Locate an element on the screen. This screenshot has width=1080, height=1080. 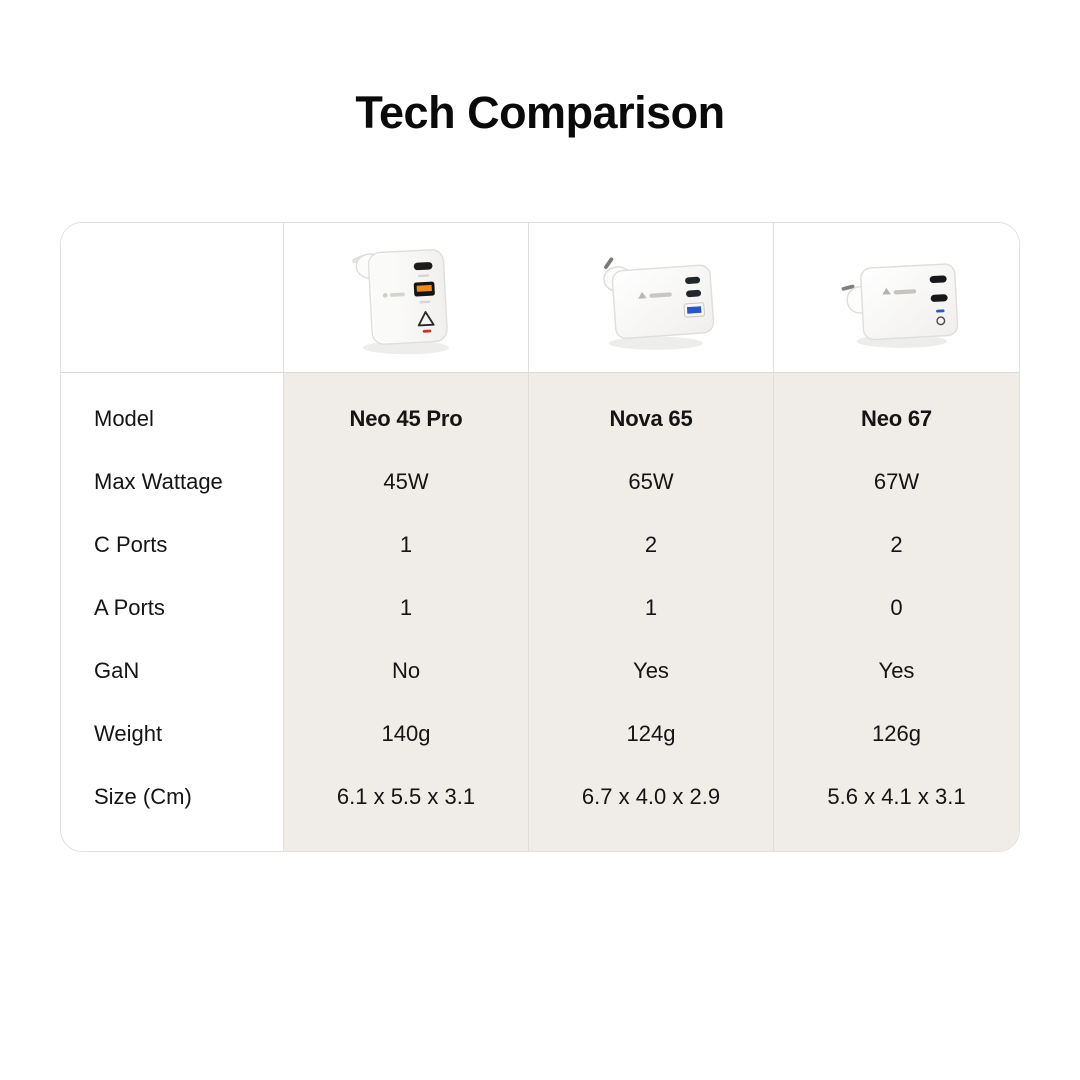
spec-label: GaN is located at coordinates (117, 670).